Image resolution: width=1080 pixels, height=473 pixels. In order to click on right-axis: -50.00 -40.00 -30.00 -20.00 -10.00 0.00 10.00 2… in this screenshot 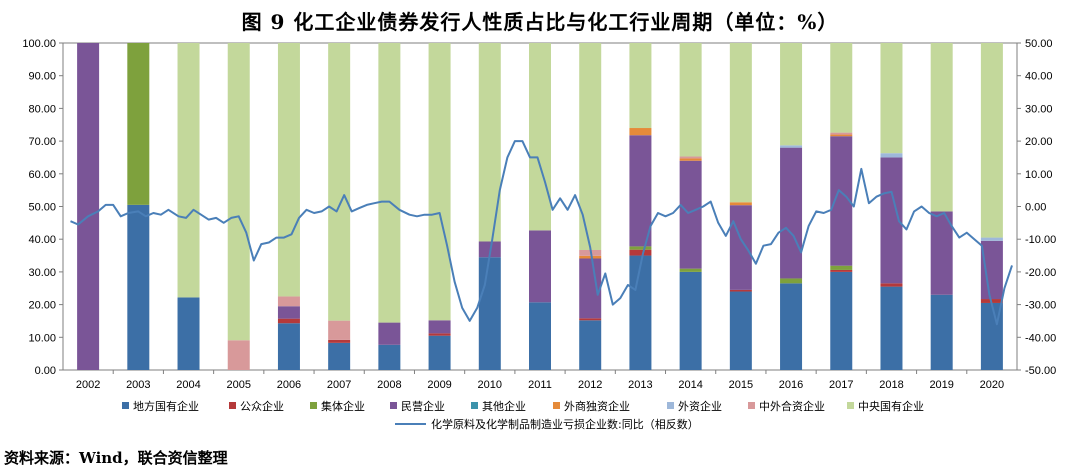, I will do `click(1036, 207)`.